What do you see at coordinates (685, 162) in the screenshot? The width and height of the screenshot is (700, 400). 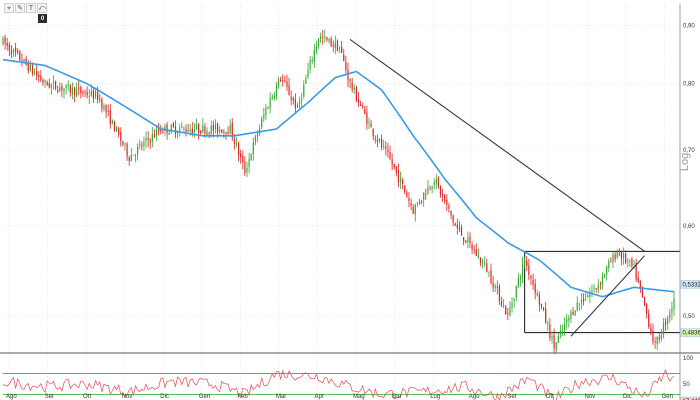 I see `log-scale-label: Log` at bounding box center [685, 162].